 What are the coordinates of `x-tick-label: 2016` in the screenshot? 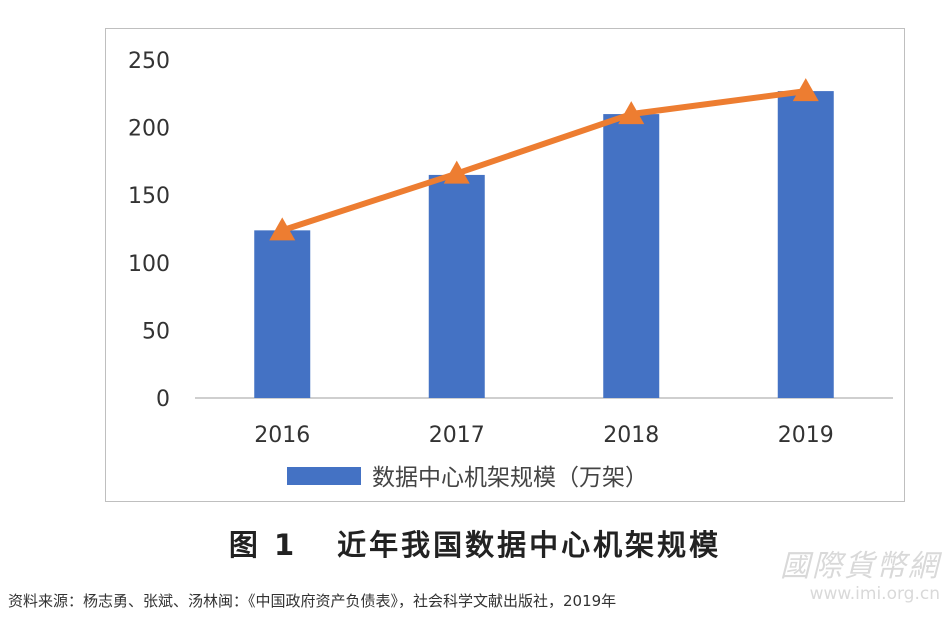 It's located at (282, 435).